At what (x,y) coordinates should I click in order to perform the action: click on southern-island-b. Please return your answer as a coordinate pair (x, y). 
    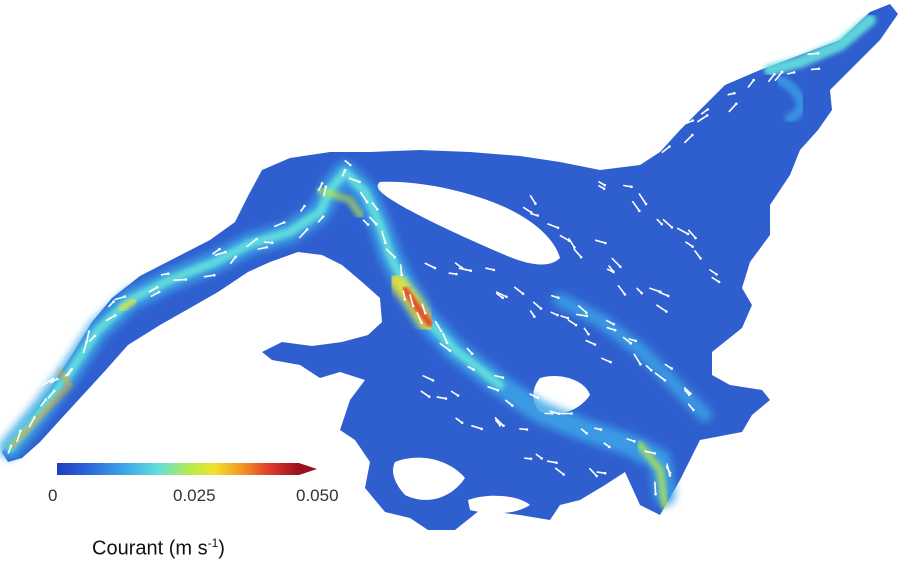
    Looking at the image, I should click on (429, 478).